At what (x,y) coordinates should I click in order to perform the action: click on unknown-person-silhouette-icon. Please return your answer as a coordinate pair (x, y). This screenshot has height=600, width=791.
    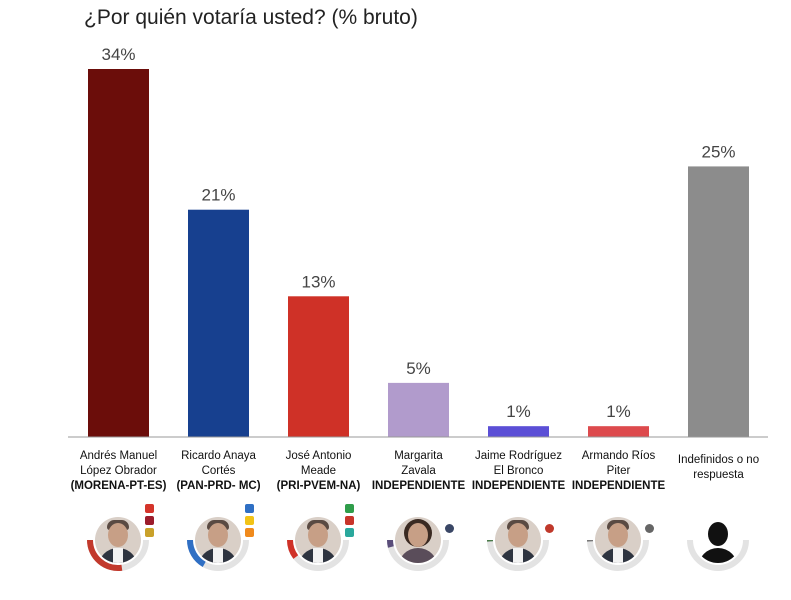
    Looking at the image, I should click on (717, 540).